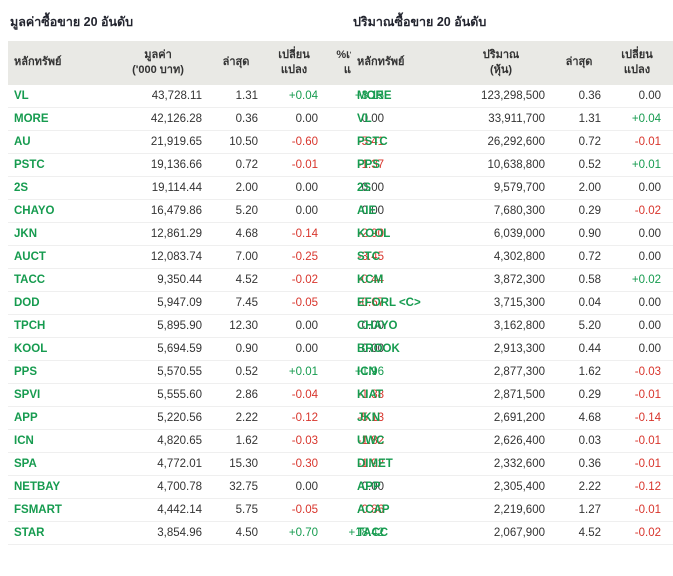  Describe the element at coordinates (501, 142) in the screenshot. I see `amount-cell: 26,292,600` at that location.